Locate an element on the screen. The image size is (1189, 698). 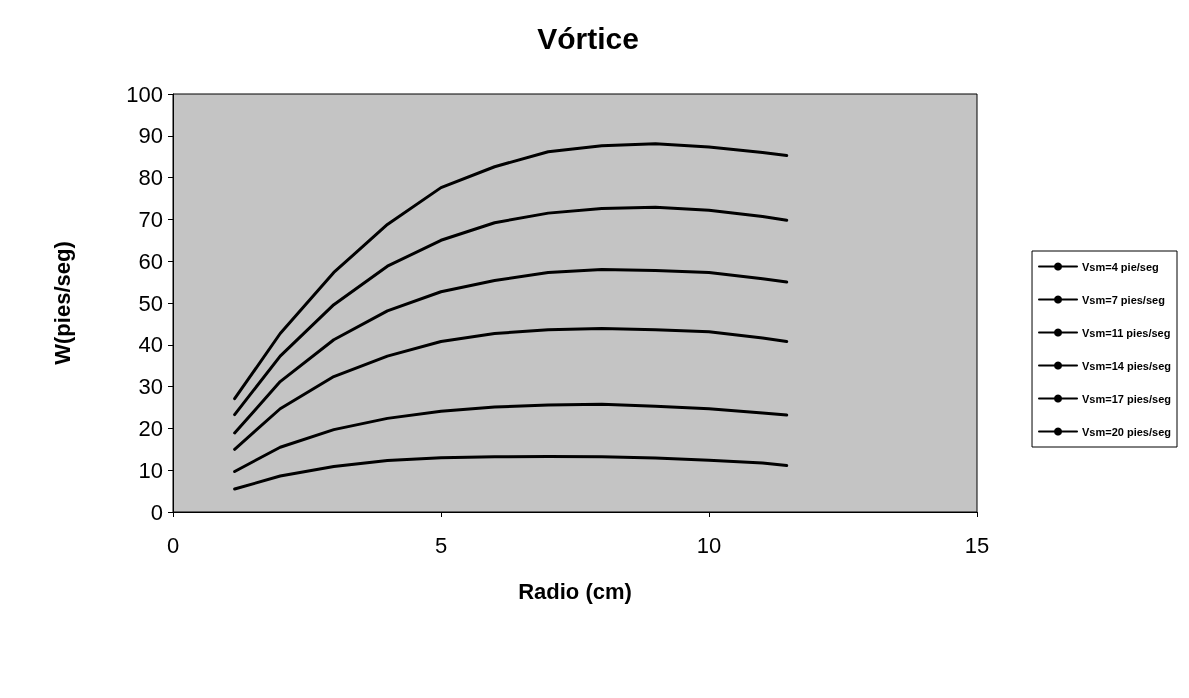
legend-label: Vsm=11 pies/seg is located at coordinates (1126, 332).